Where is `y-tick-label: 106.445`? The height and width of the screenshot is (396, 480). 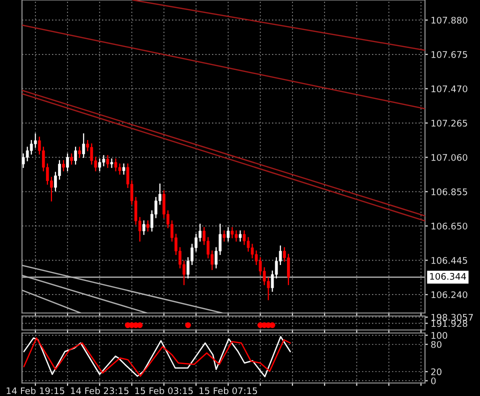
y-tick-label: 106.445 is located at coordinates (450, 260).